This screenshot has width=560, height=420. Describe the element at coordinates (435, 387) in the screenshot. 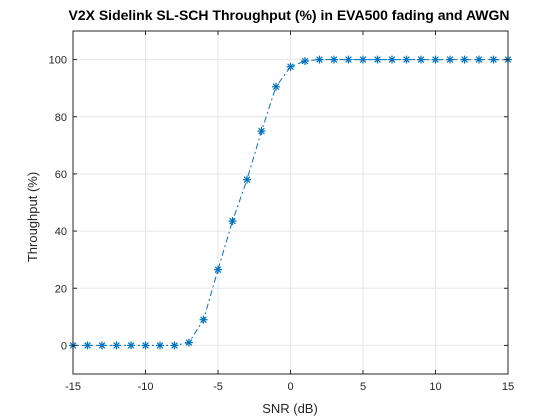

I see `x-tick-label: 10` at that location.